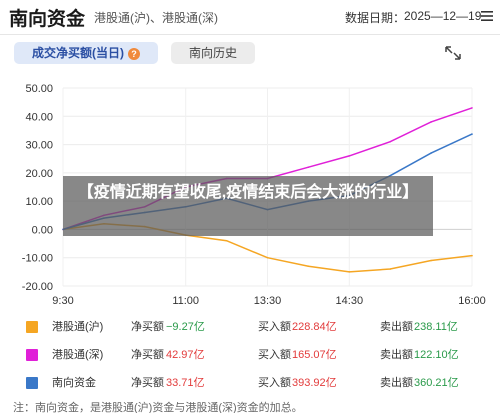 The height and width of the screenshot is (413, 500). What do you see at coordinates (375, 18) in the screenshot?
I see `date-label: 数据日期：` at bounding box center [375, 18].